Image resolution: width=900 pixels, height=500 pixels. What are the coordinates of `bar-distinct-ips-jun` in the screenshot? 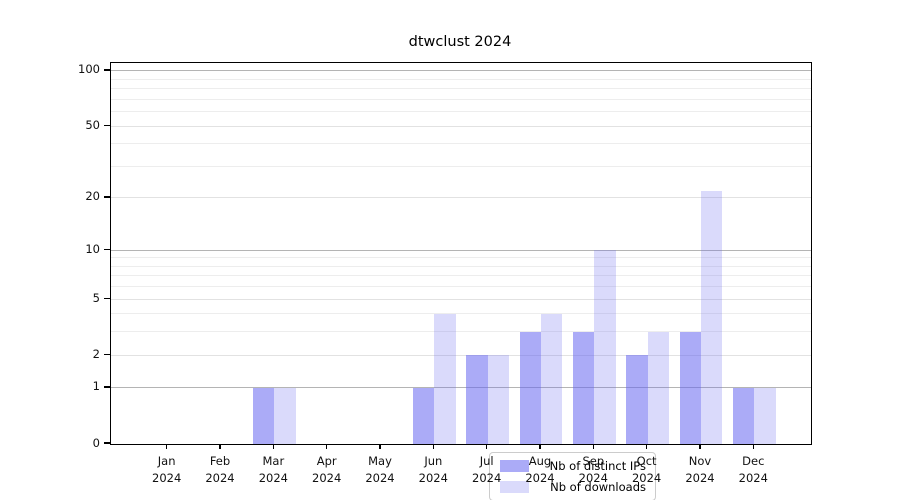 It's located at (424, 415).